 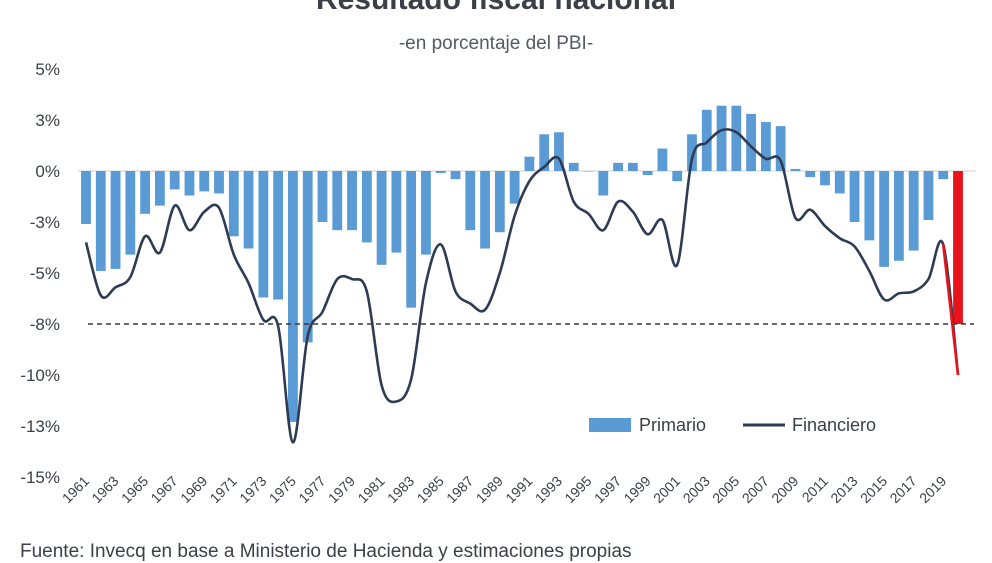 What do you see at coordinates (459, 489) in the screenshot?
I see `x-tick-label: 1987` at bounding box center [459, 489].